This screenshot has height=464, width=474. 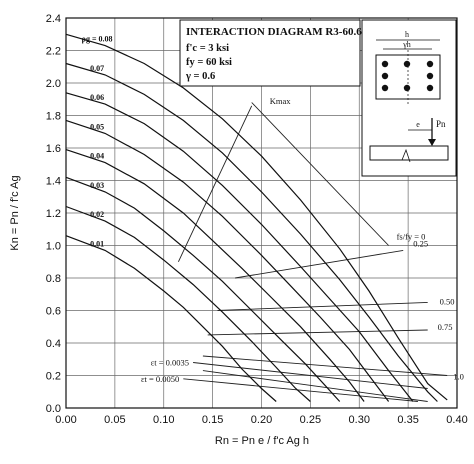 I want to click on title-box, so click(x=270, y=53).